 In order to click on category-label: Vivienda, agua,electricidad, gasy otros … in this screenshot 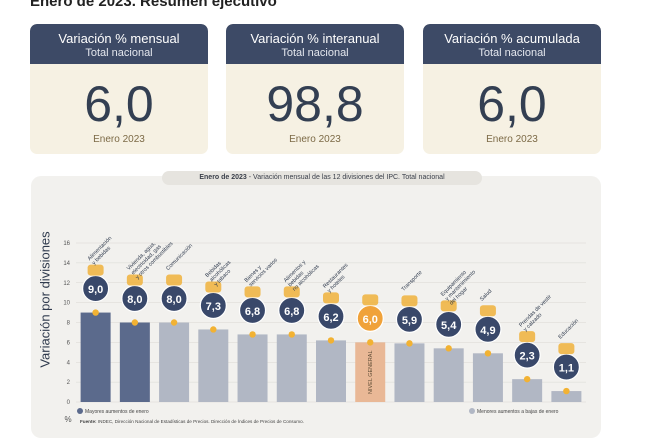, I will do `click(150, 256)`.